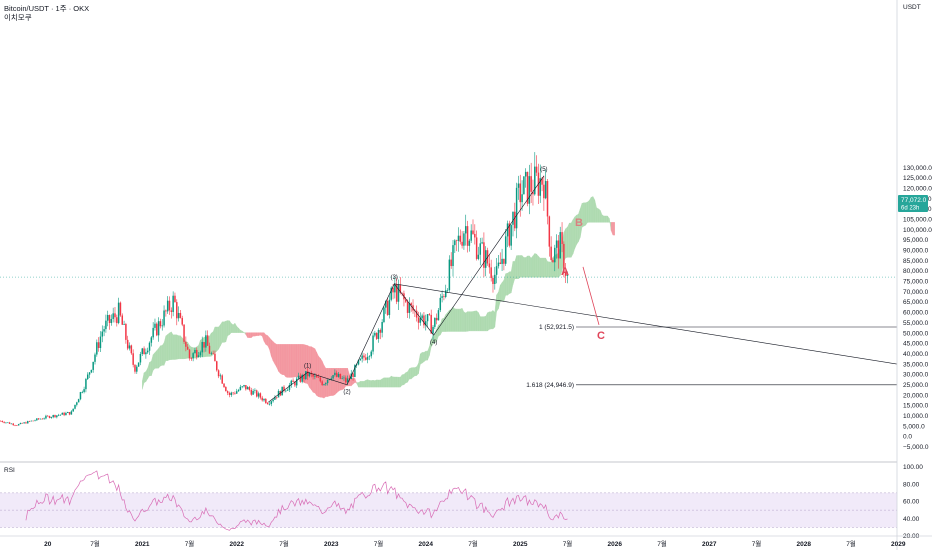 This screenshot has height=550, width=932. Describe the element at coordinates (916, 240) in the screenshot. I see `price-tick-label: 95,000.0` at that location.